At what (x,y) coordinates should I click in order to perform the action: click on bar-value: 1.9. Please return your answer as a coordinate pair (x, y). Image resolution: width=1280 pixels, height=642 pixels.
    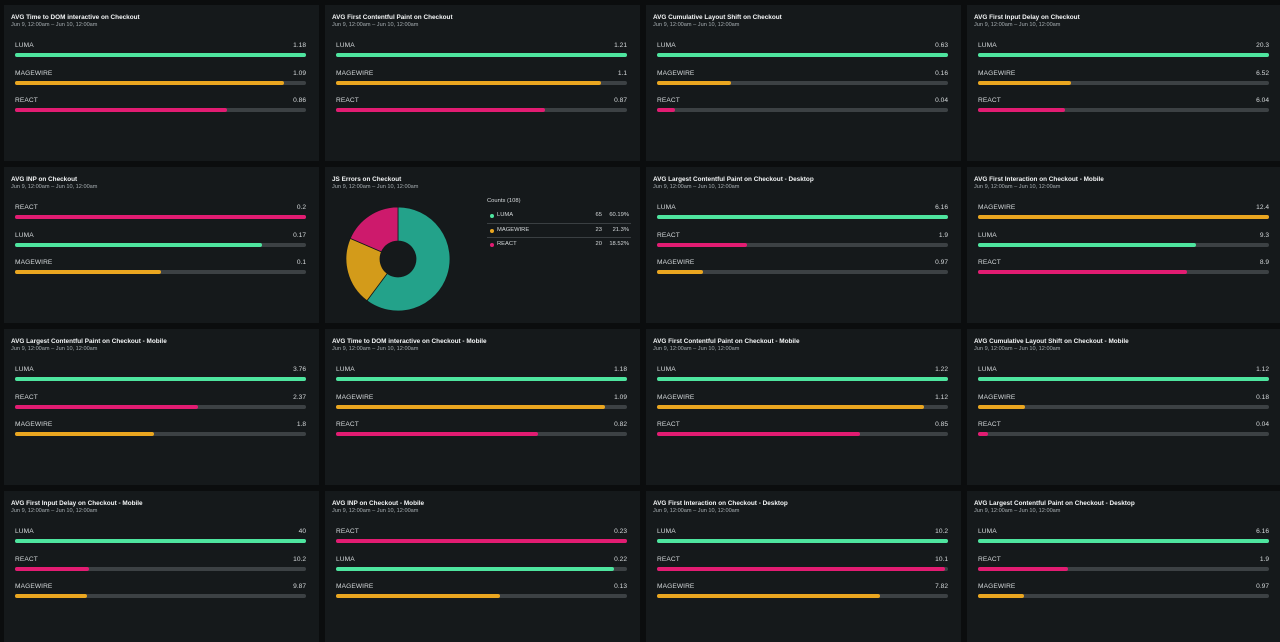
    Looking at the image, I should click on (943, 235).